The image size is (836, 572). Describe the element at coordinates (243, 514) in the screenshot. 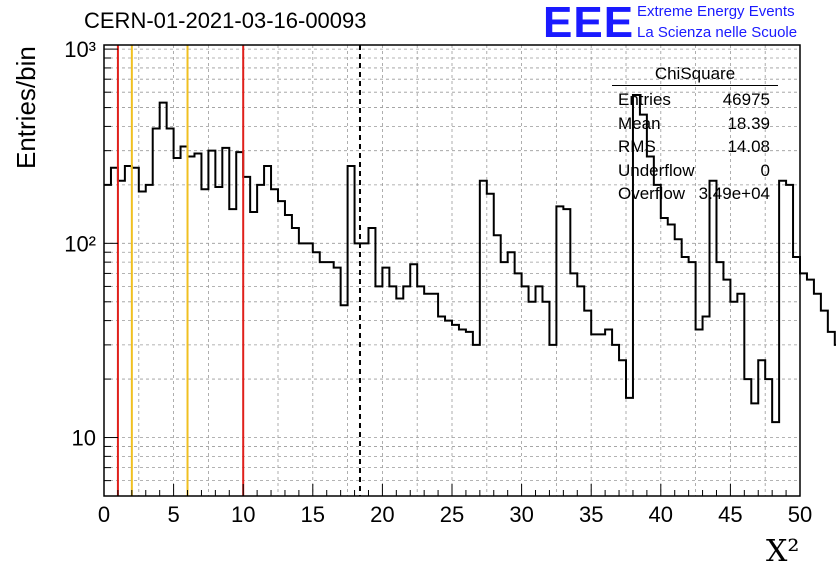

I see `x-tick-label: 10` at that location.